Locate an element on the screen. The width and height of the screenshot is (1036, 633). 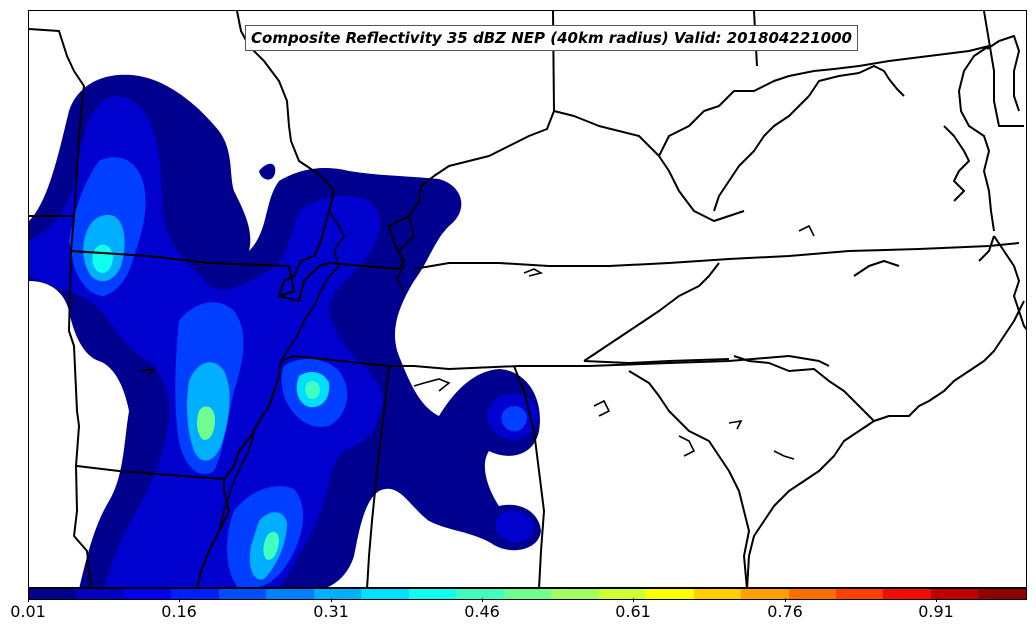
colorbar-tick-label: 0.61 is located at coordinates (633, 611).